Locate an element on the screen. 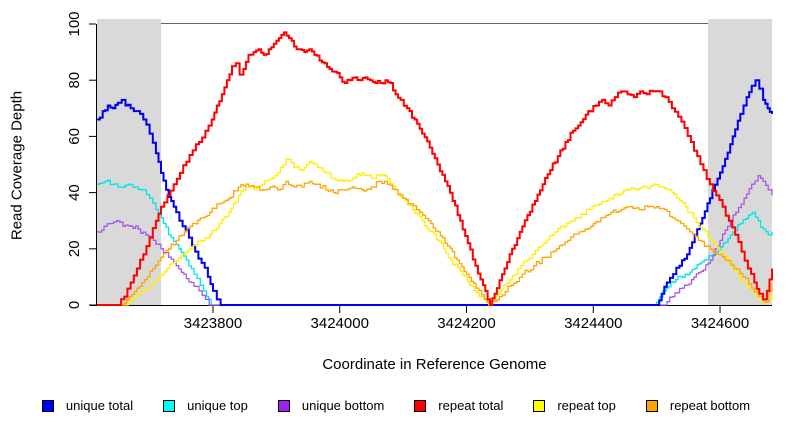  legend-item-unique-total: unique total is located at coordinates (87, 405).